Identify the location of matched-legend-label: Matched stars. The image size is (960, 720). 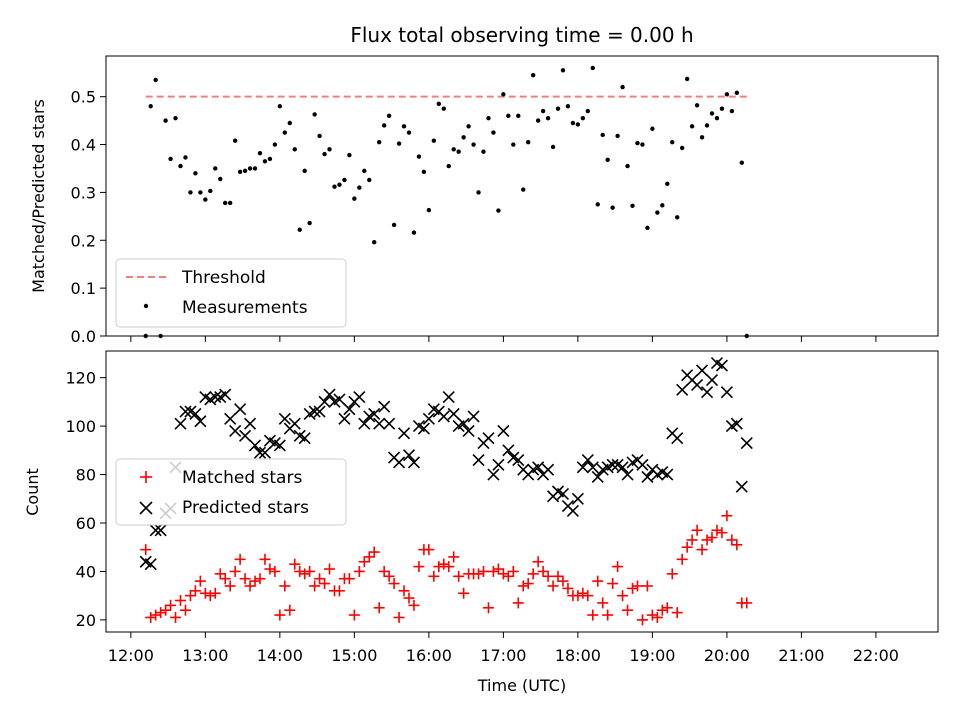
(242, 478).